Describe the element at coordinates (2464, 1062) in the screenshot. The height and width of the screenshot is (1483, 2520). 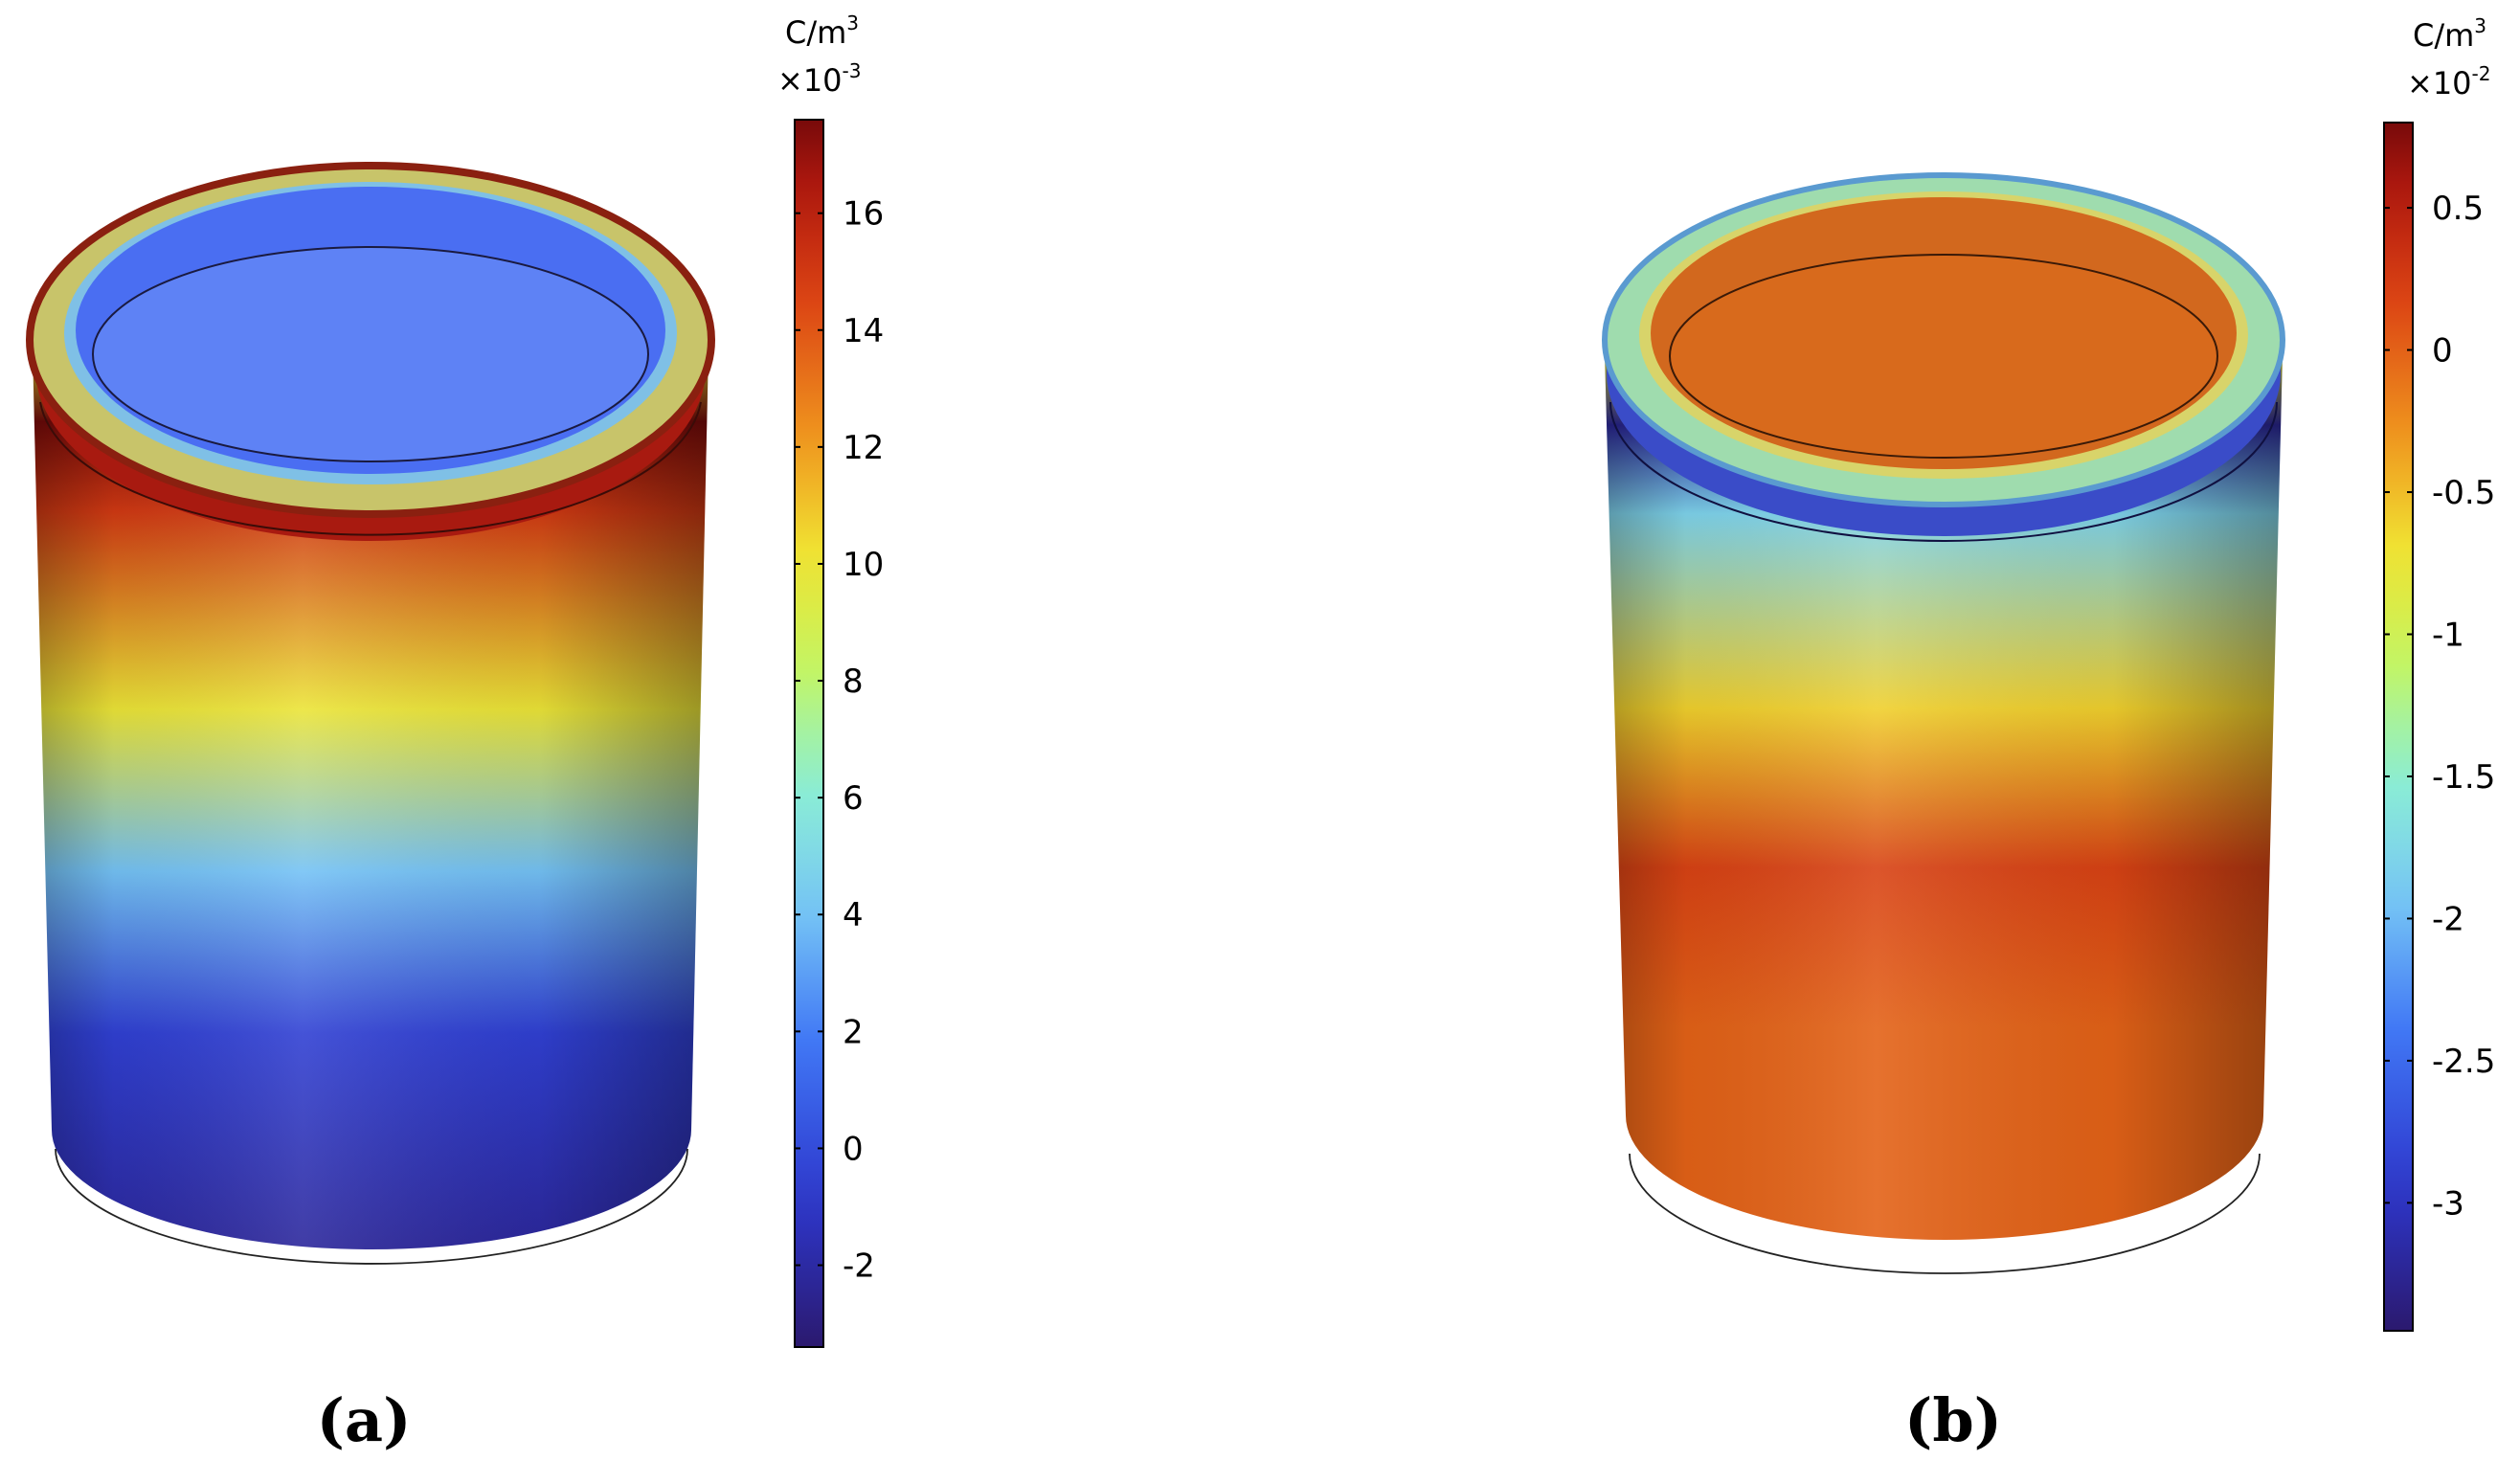
I see `colorbar-b-tick-label: -2.5` at that location.